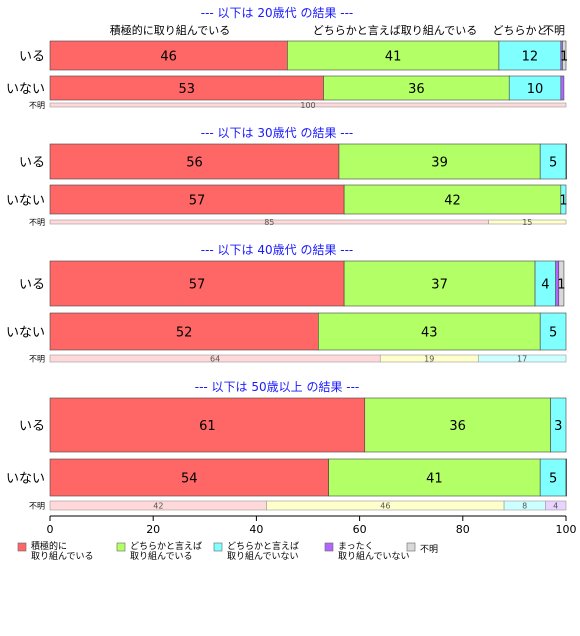 The image size is (580, 636). I want to click on group-title: --- 以下は 20歳代 の結果 ---, so click(277, 13).